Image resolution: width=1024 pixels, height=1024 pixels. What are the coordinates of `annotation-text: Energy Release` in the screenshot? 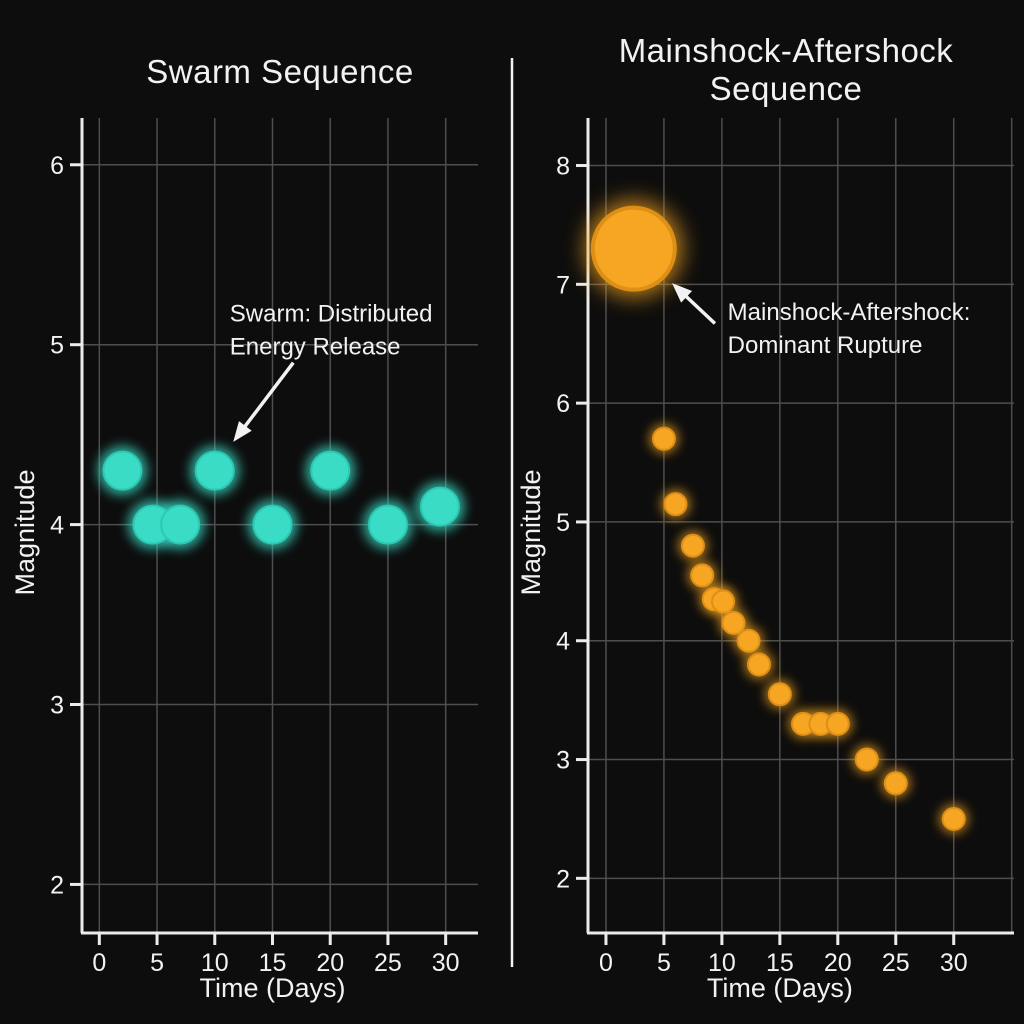 It's located at (315, 346).